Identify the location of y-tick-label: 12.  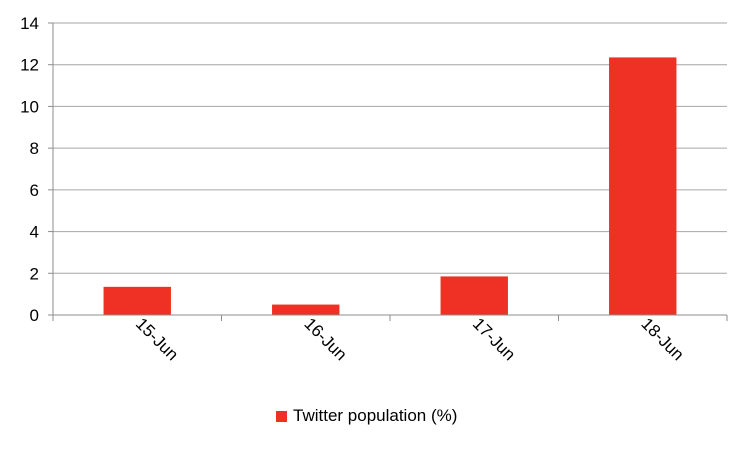
(29, 65).